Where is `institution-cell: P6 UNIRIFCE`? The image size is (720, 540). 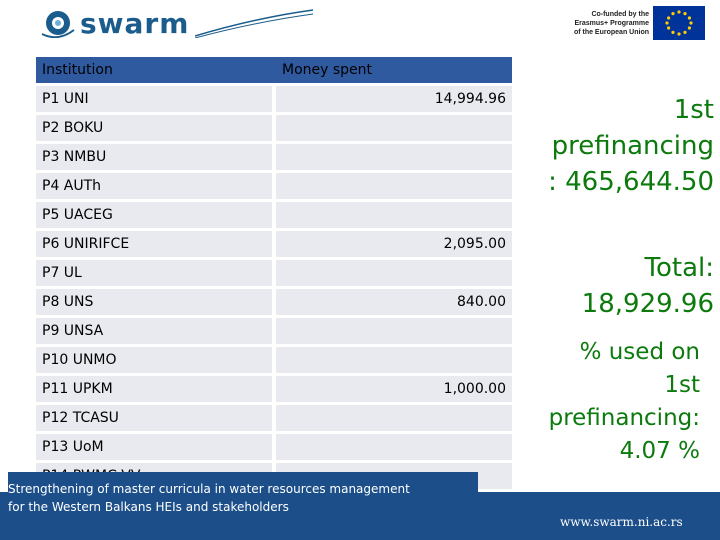 institution-cell: P6 UNIRIFCE is located at coordinates (154, 244).